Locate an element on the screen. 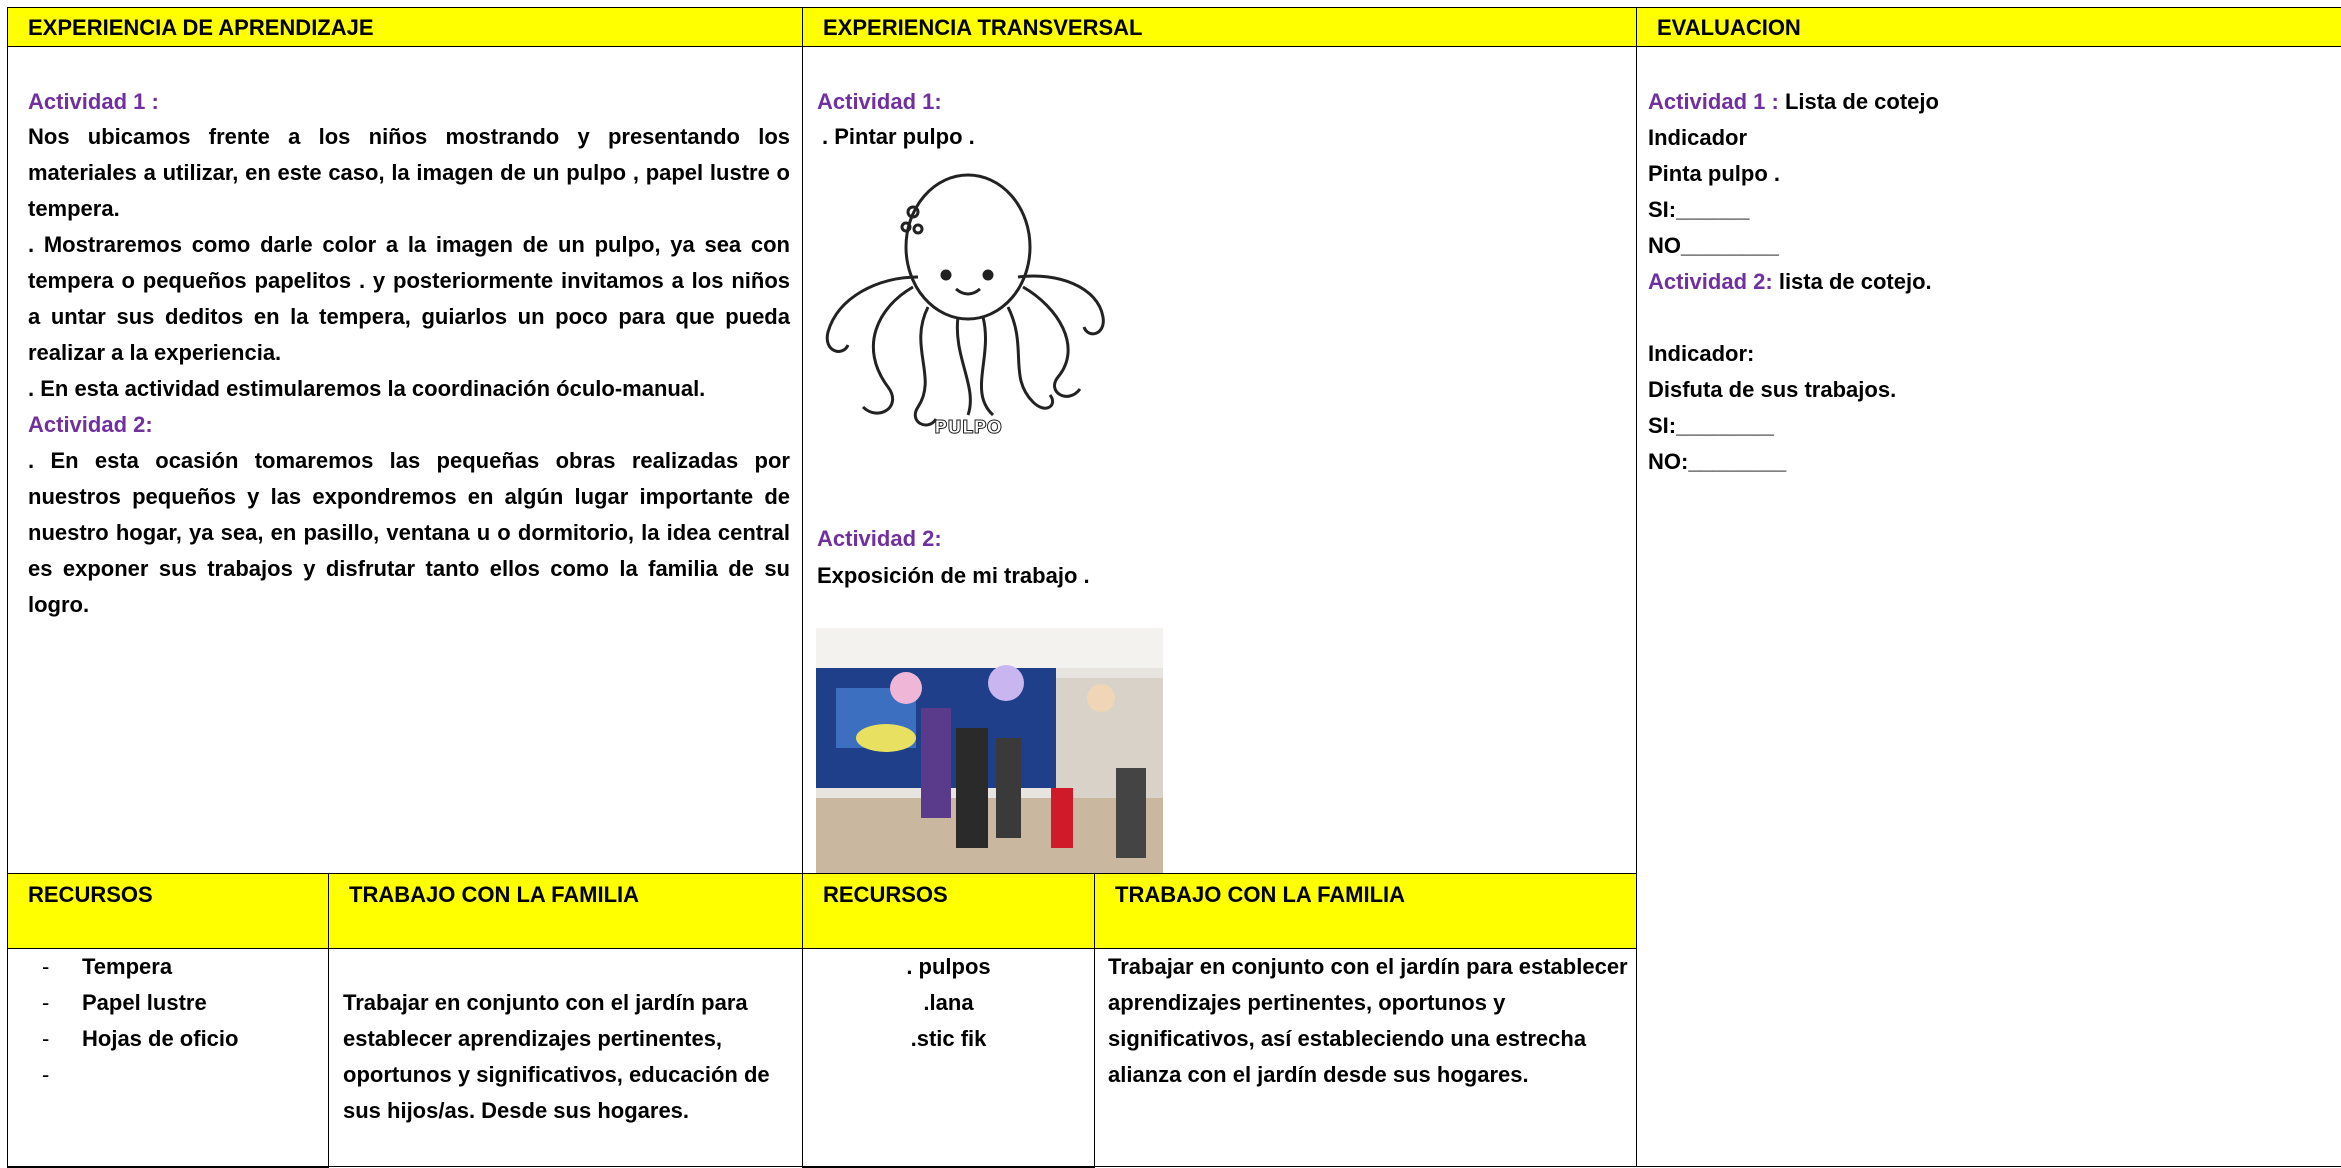 This screenshot has height=1168, width=2341. eval-line: Indicador: is located at coordinates (1701, 353).